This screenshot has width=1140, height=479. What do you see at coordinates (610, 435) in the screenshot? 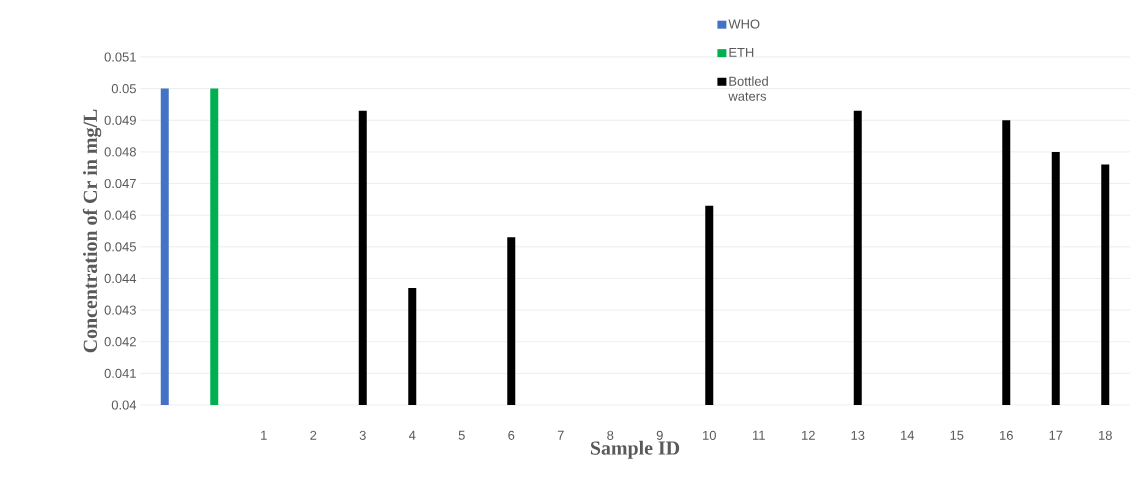
I see `x-tick-label: 8` at bounding box center [610, 435].